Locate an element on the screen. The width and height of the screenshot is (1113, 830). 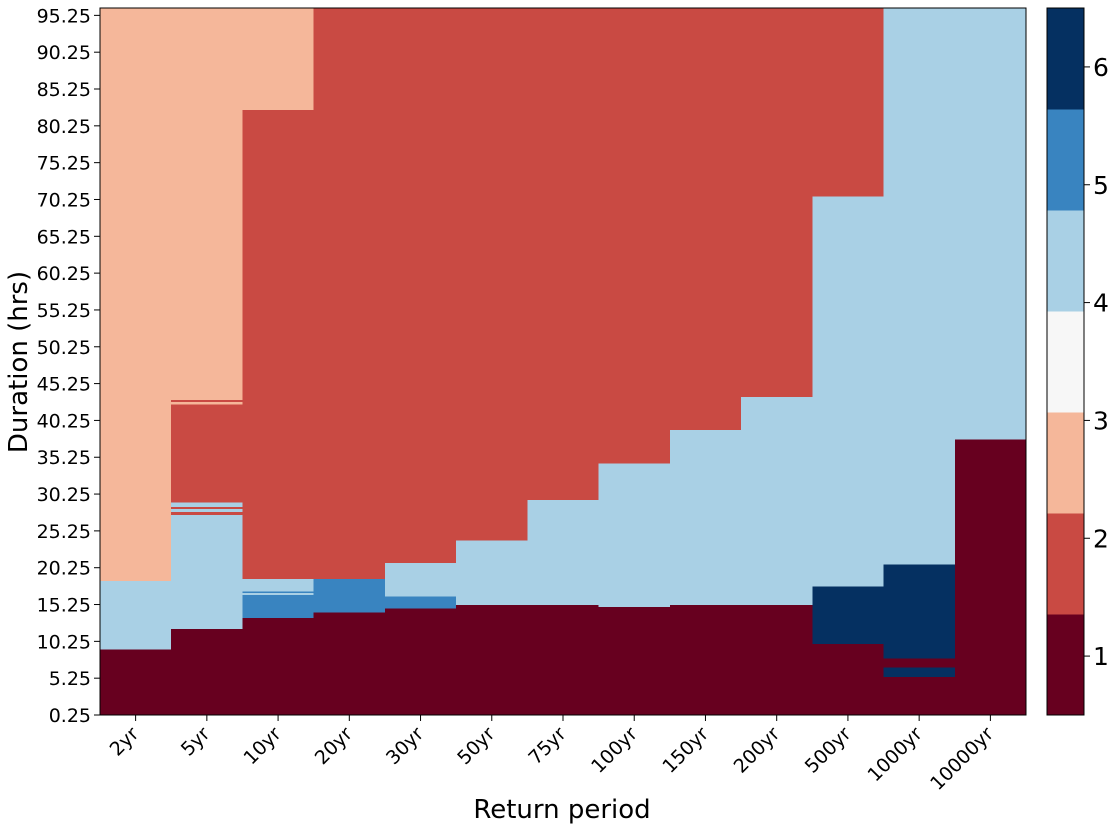
colorbar: 1 2 3 4 5 6 is located at coordinates (1077, 361).